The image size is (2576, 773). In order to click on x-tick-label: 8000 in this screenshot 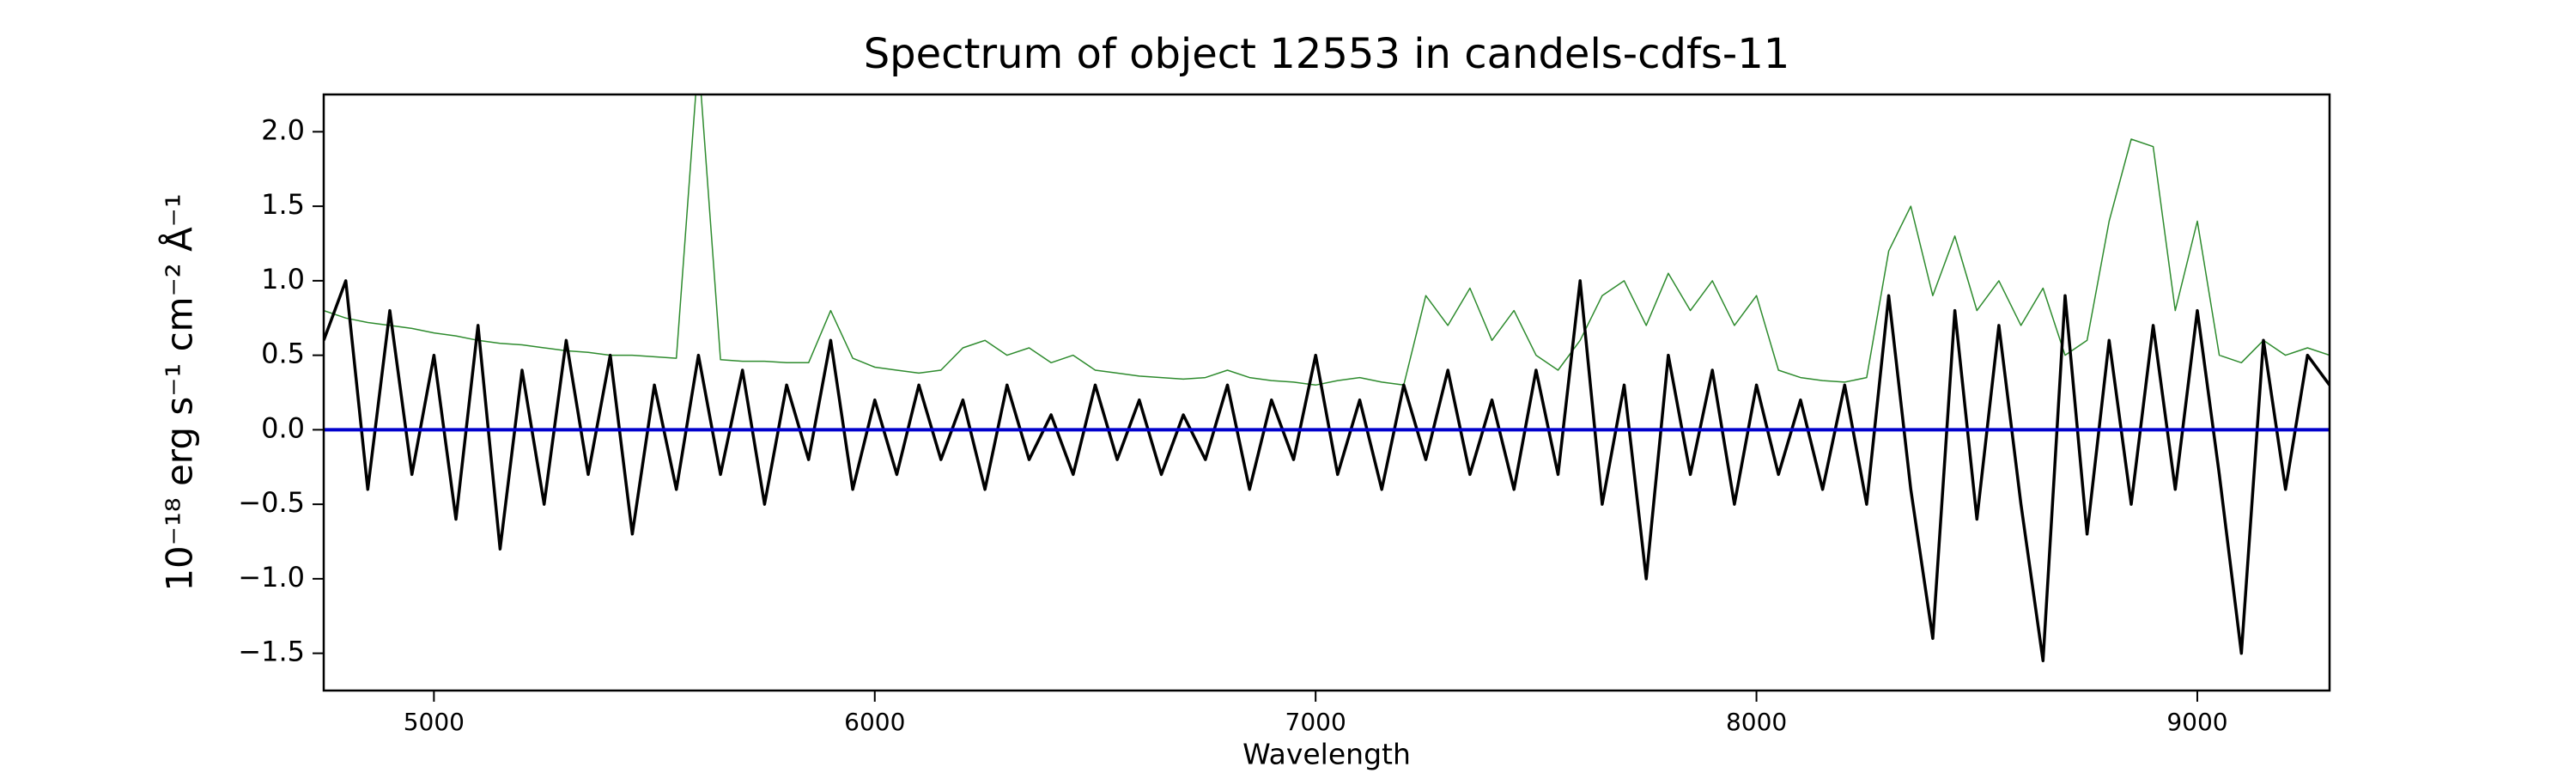, I will do `click(1756, 722)`.